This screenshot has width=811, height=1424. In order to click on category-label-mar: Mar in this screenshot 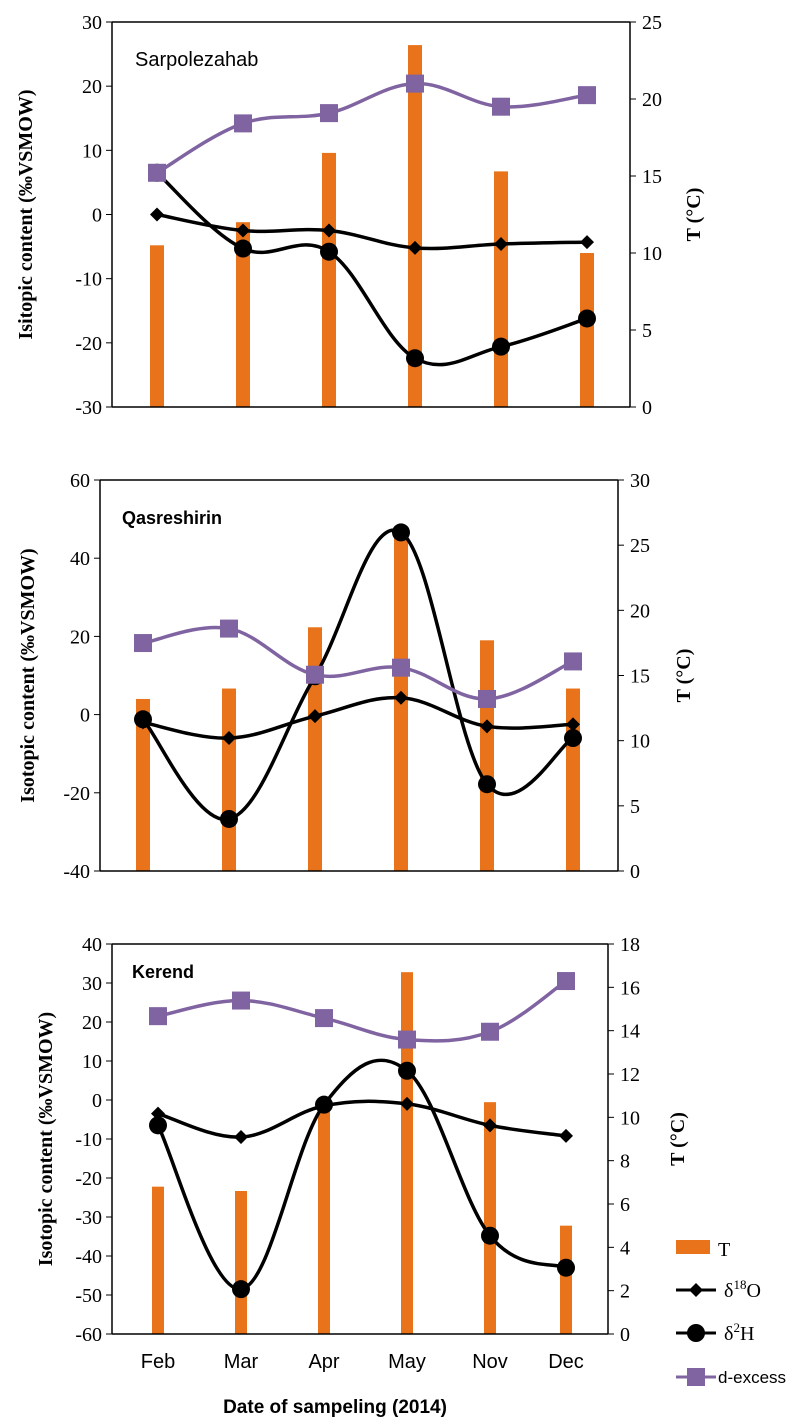, I will do `click(241, 1362)`.